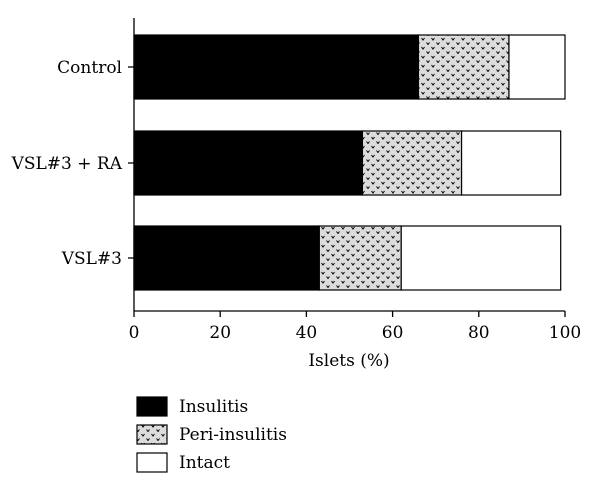 The image size is (600, 497). Describe the element at coordinates (276, 67) in the screenshot. I see `bar-control-insulitis` at that location.